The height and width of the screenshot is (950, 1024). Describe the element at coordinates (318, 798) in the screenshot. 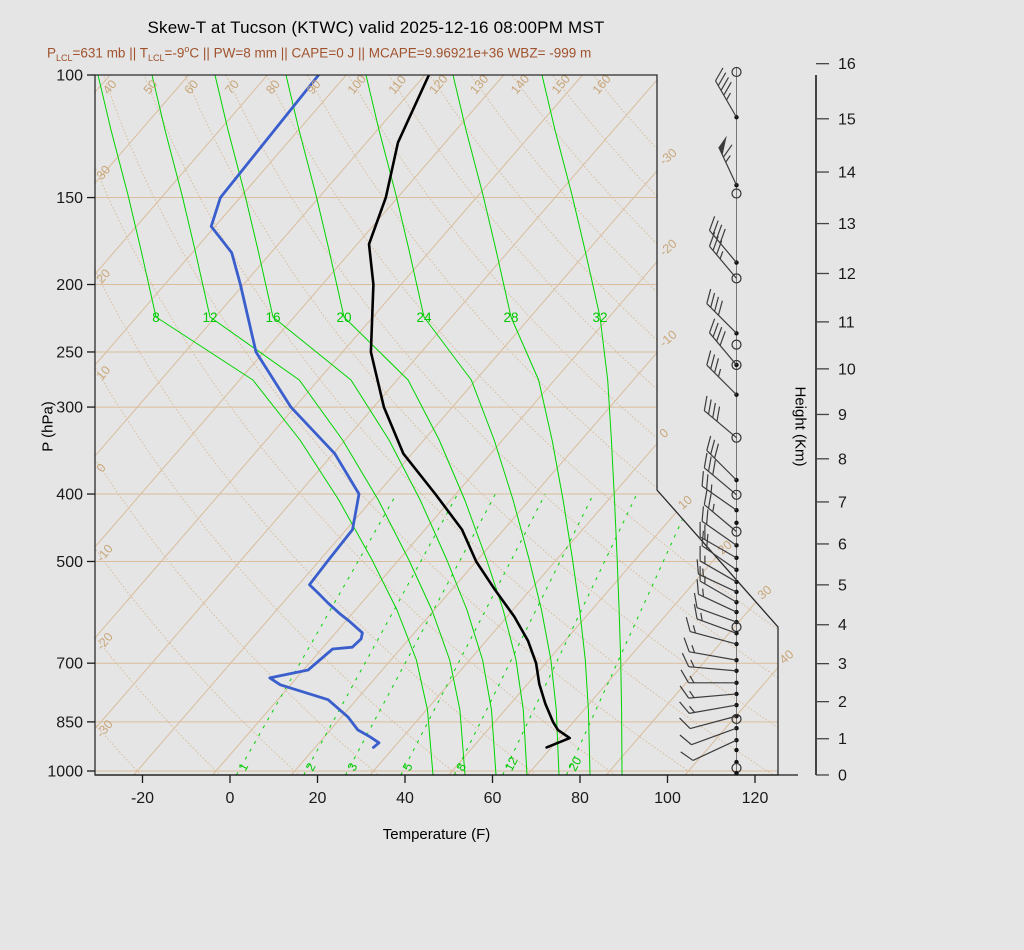

I see `temperature-tick-label: 20` at that location.